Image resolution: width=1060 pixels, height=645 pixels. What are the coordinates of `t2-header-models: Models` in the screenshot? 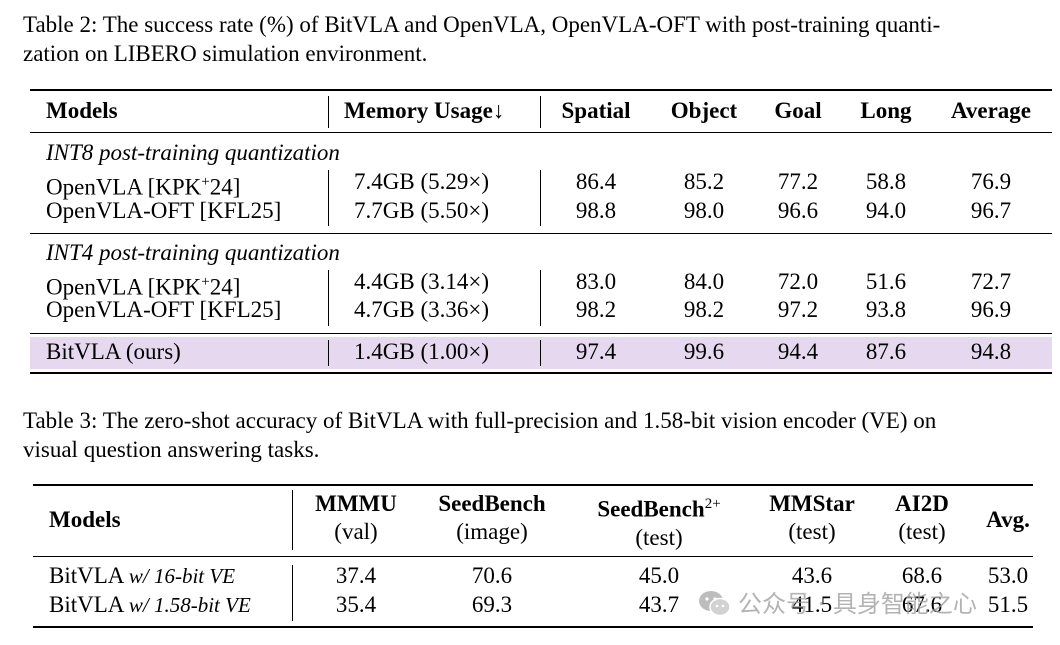 It's located at (82, 110).